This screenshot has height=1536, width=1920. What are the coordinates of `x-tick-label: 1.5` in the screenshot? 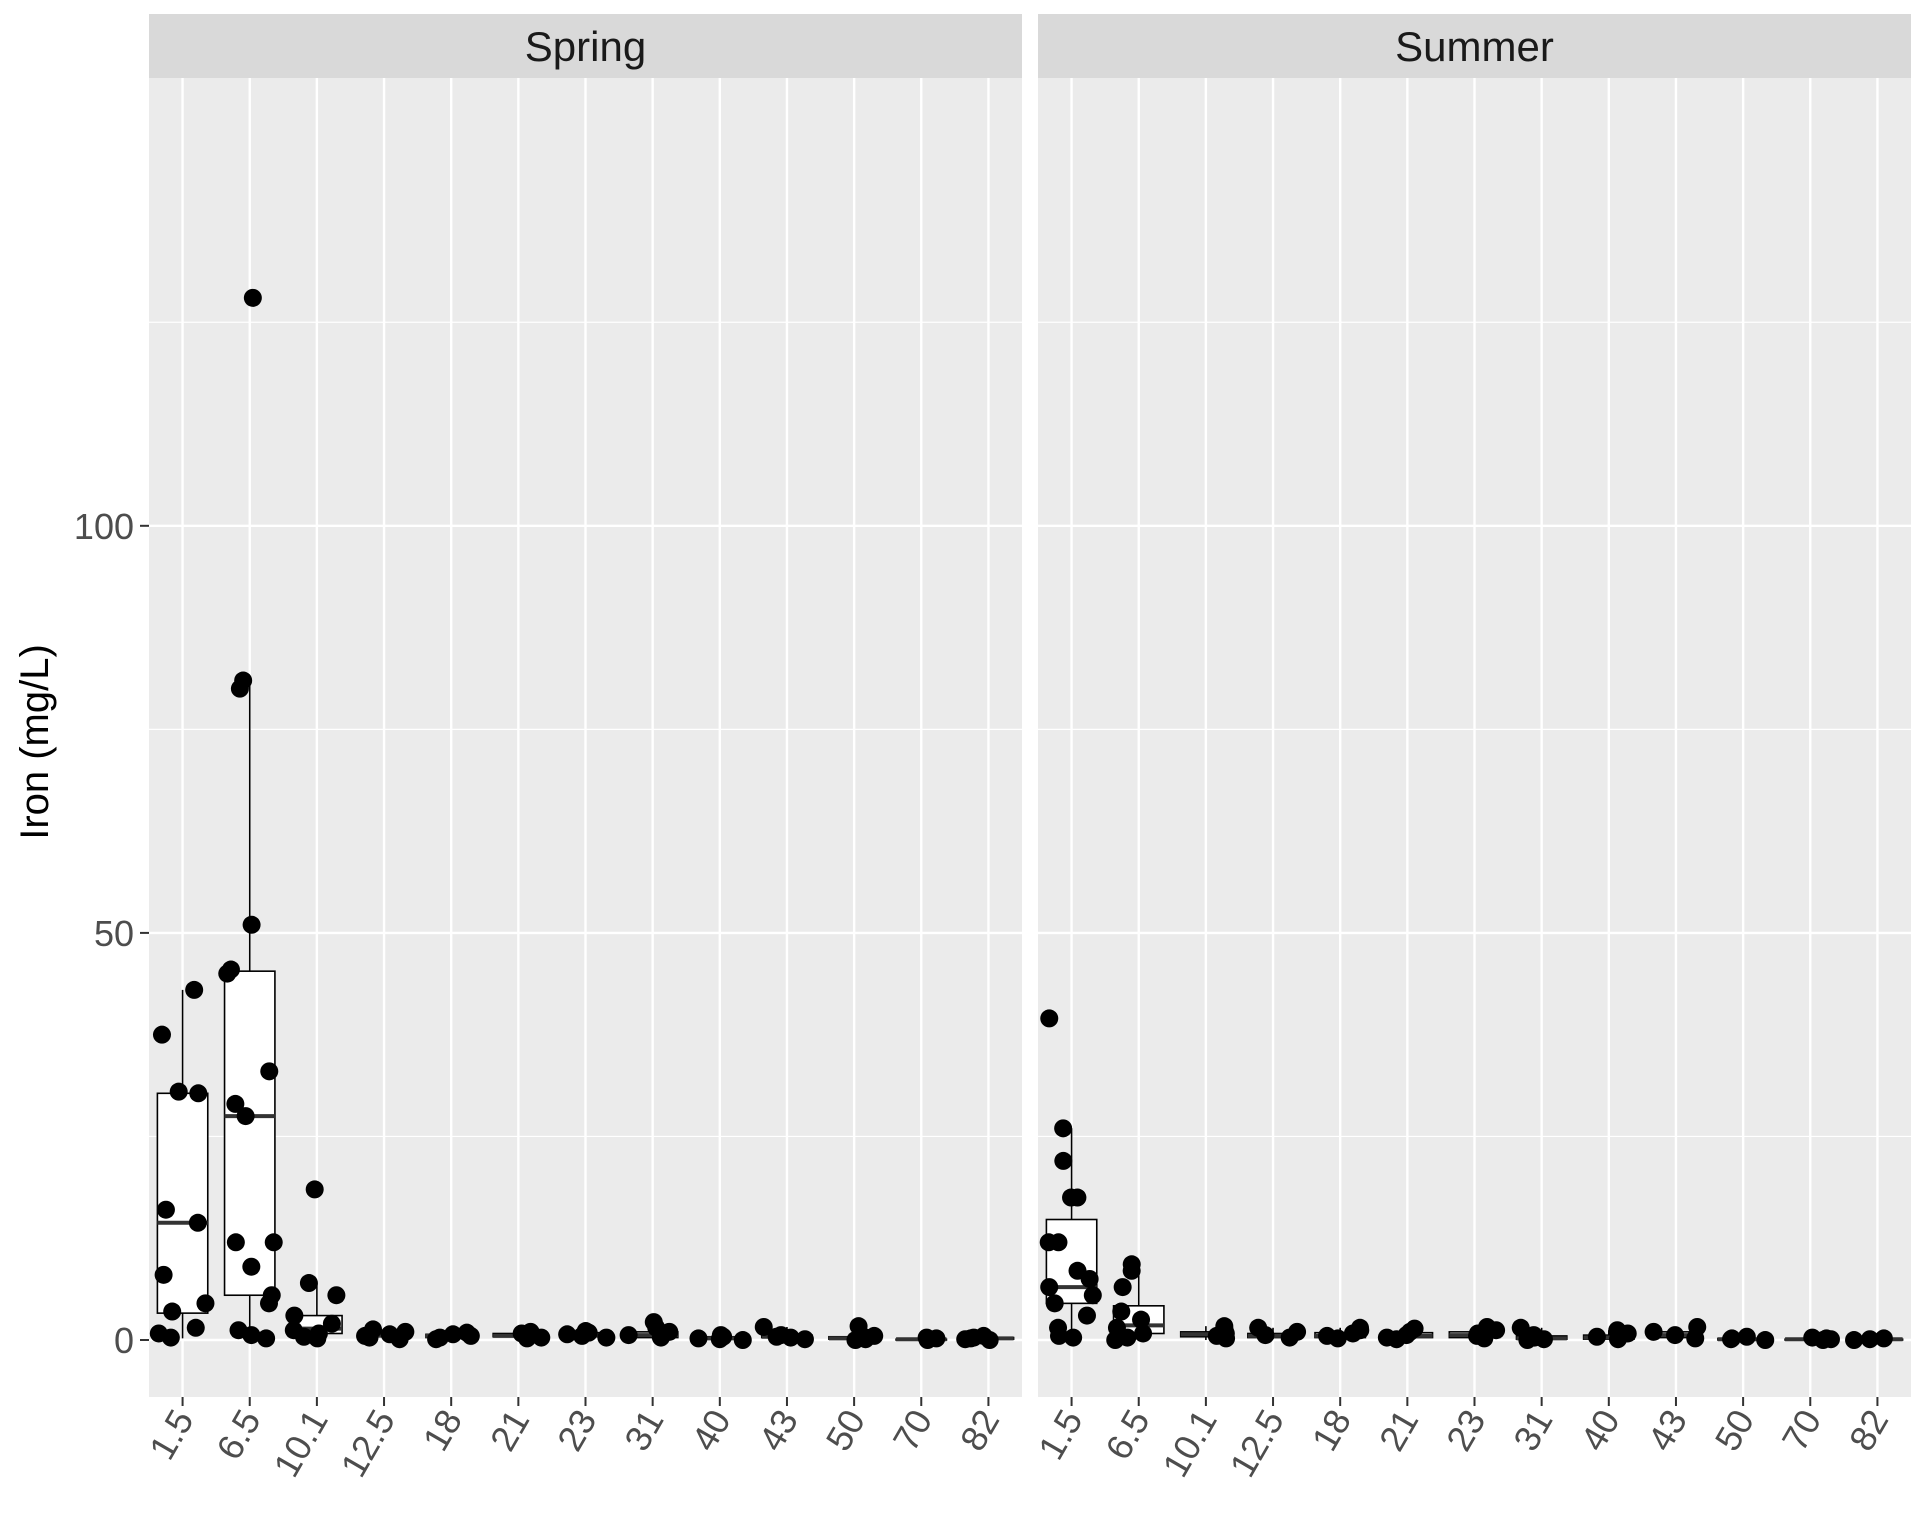 It's located at (171, 1435).